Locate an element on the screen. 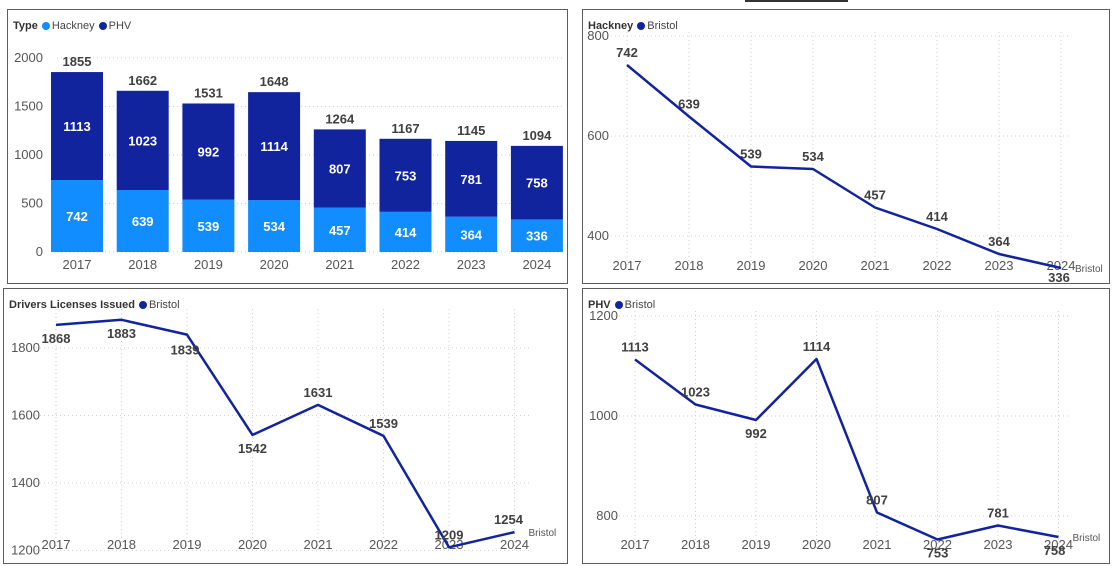  legend-label-phv: PHV is located at coordinates (120, 26).